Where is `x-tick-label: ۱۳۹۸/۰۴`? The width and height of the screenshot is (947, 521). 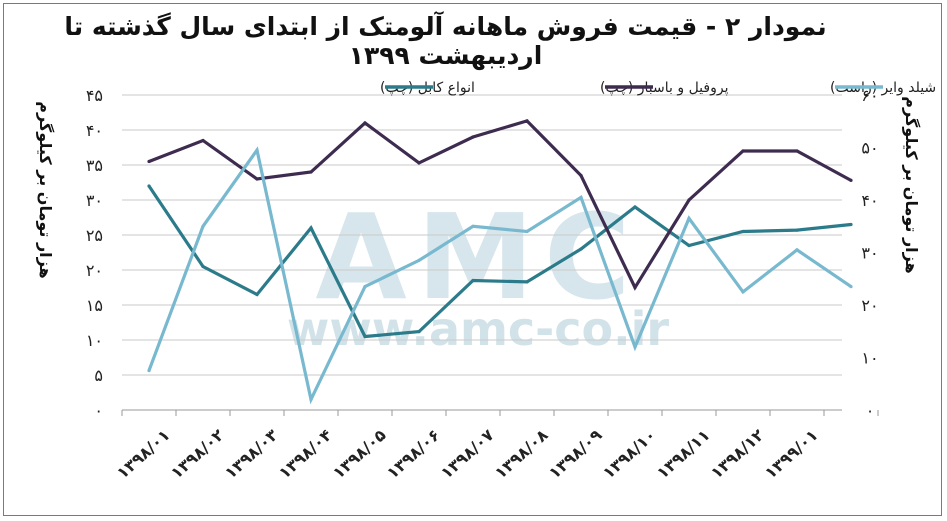
x-tick-label: ۱۳۹۸/۰۴ is located at coordinates (305, 453).